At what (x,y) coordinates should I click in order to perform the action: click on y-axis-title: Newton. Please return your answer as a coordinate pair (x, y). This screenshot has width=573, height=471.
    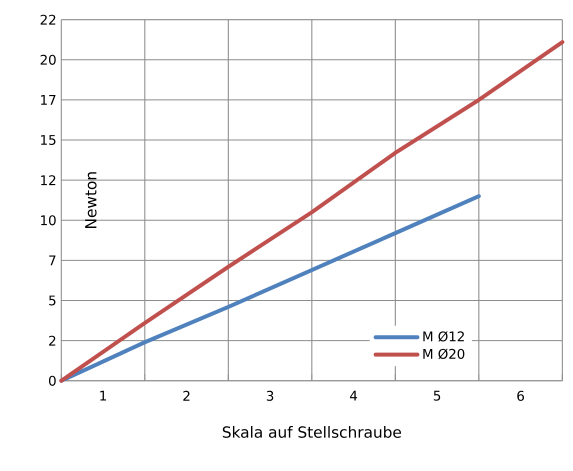
    Looking at the image, I should click on (91, 200).